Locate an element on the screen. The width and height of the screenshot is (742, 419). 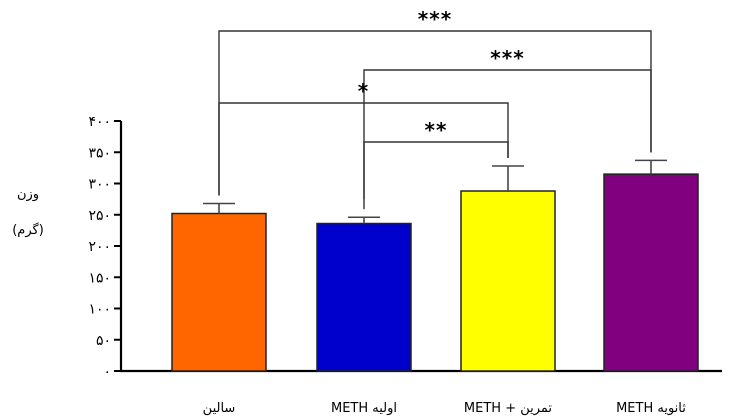
y-tick-label-50: ۵۰ is located at coordinates (103, 341).